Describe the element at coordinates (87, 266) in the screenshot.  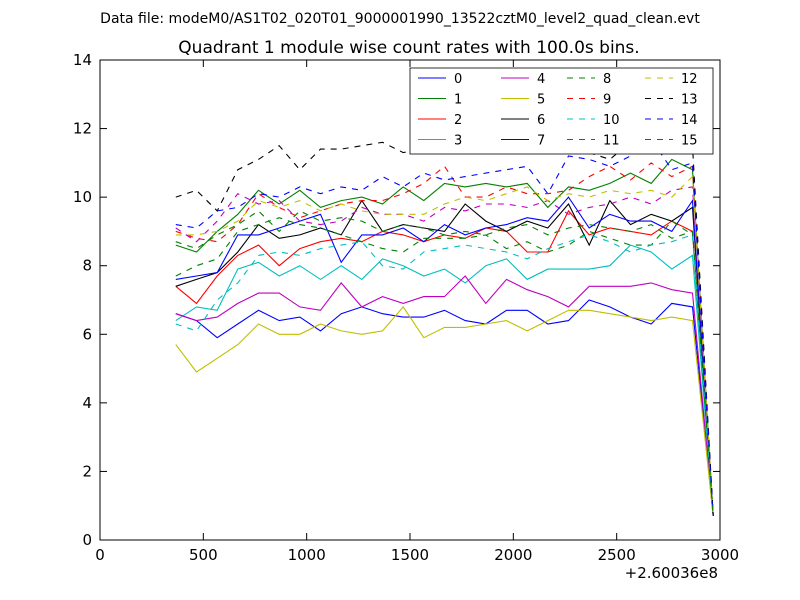
I see `y-tick-label: 8` at that location.